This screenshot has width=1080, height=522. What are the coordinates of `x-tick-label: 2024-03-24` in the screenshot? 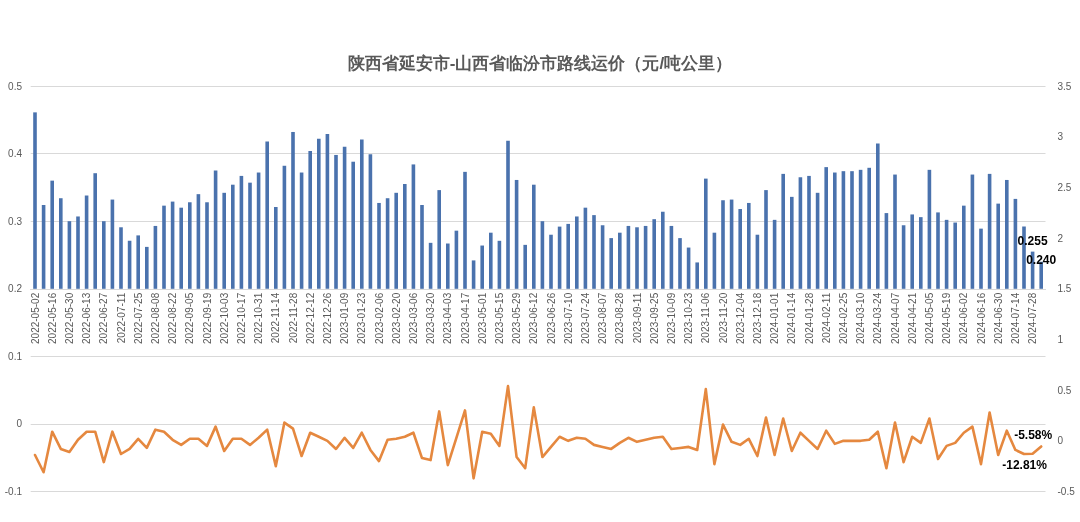 It's located at (878, 318).